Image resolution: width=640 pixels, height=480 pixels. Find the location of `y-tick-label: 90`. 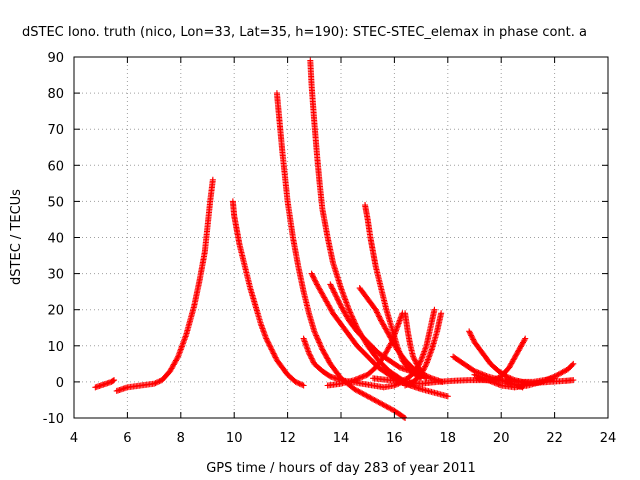

y-tick-label: 90 is located at coordinates (55, 58).